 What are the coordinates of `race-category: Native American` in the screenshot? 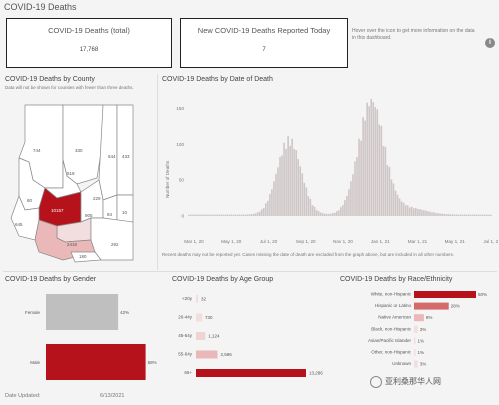 It's located at (394, 317).